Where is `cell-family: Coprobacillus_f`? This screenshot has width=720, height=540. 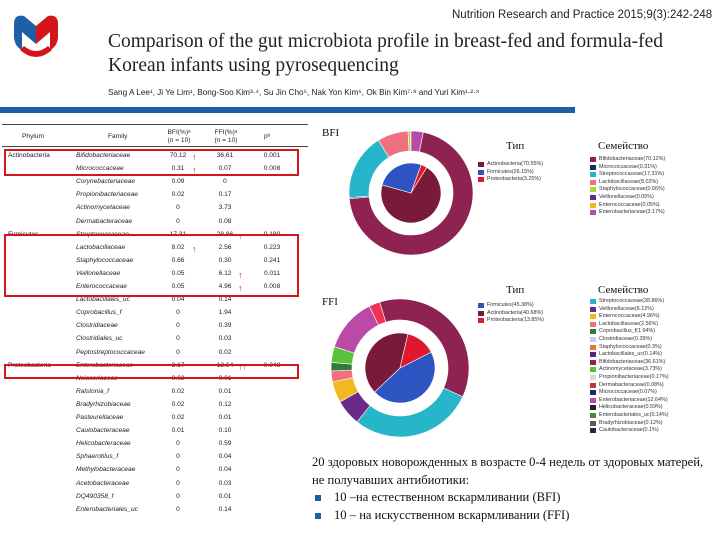 cell-family: Coprobacillus_f is located at coordinates (99, 313).